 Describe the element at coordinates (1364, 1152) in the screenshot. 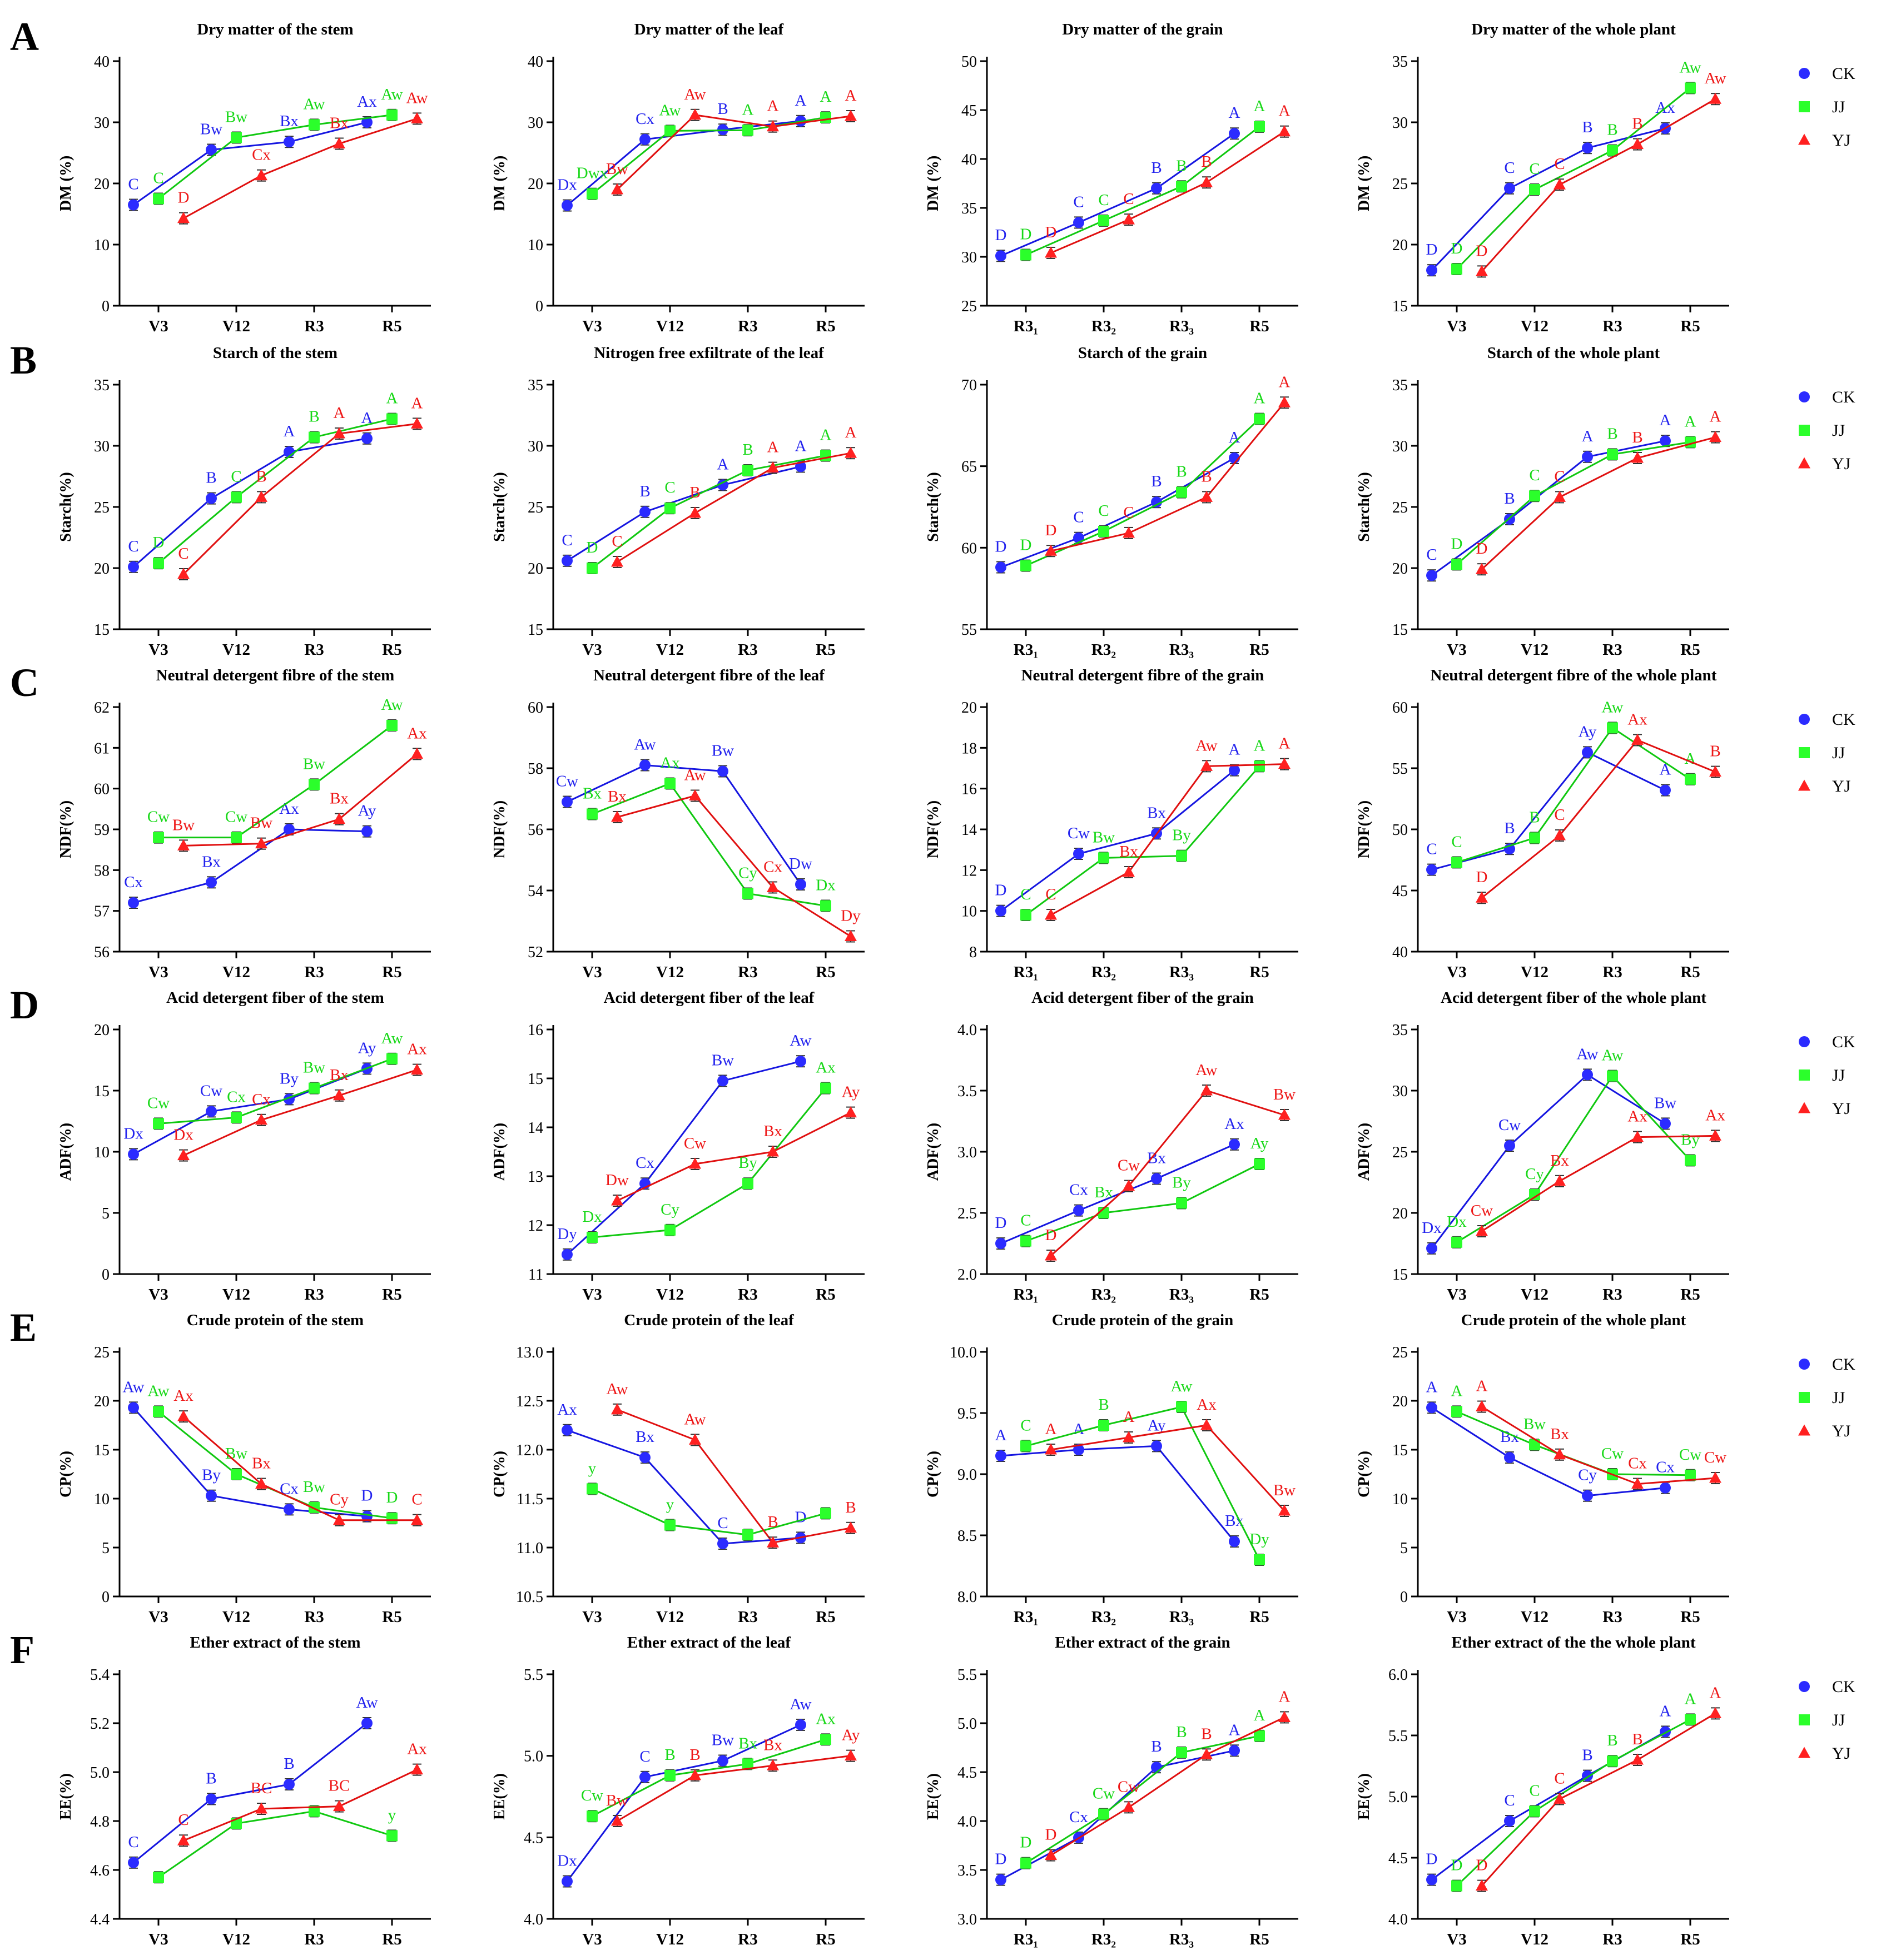

I see `y-axis-label: ADF(%)` at that location.